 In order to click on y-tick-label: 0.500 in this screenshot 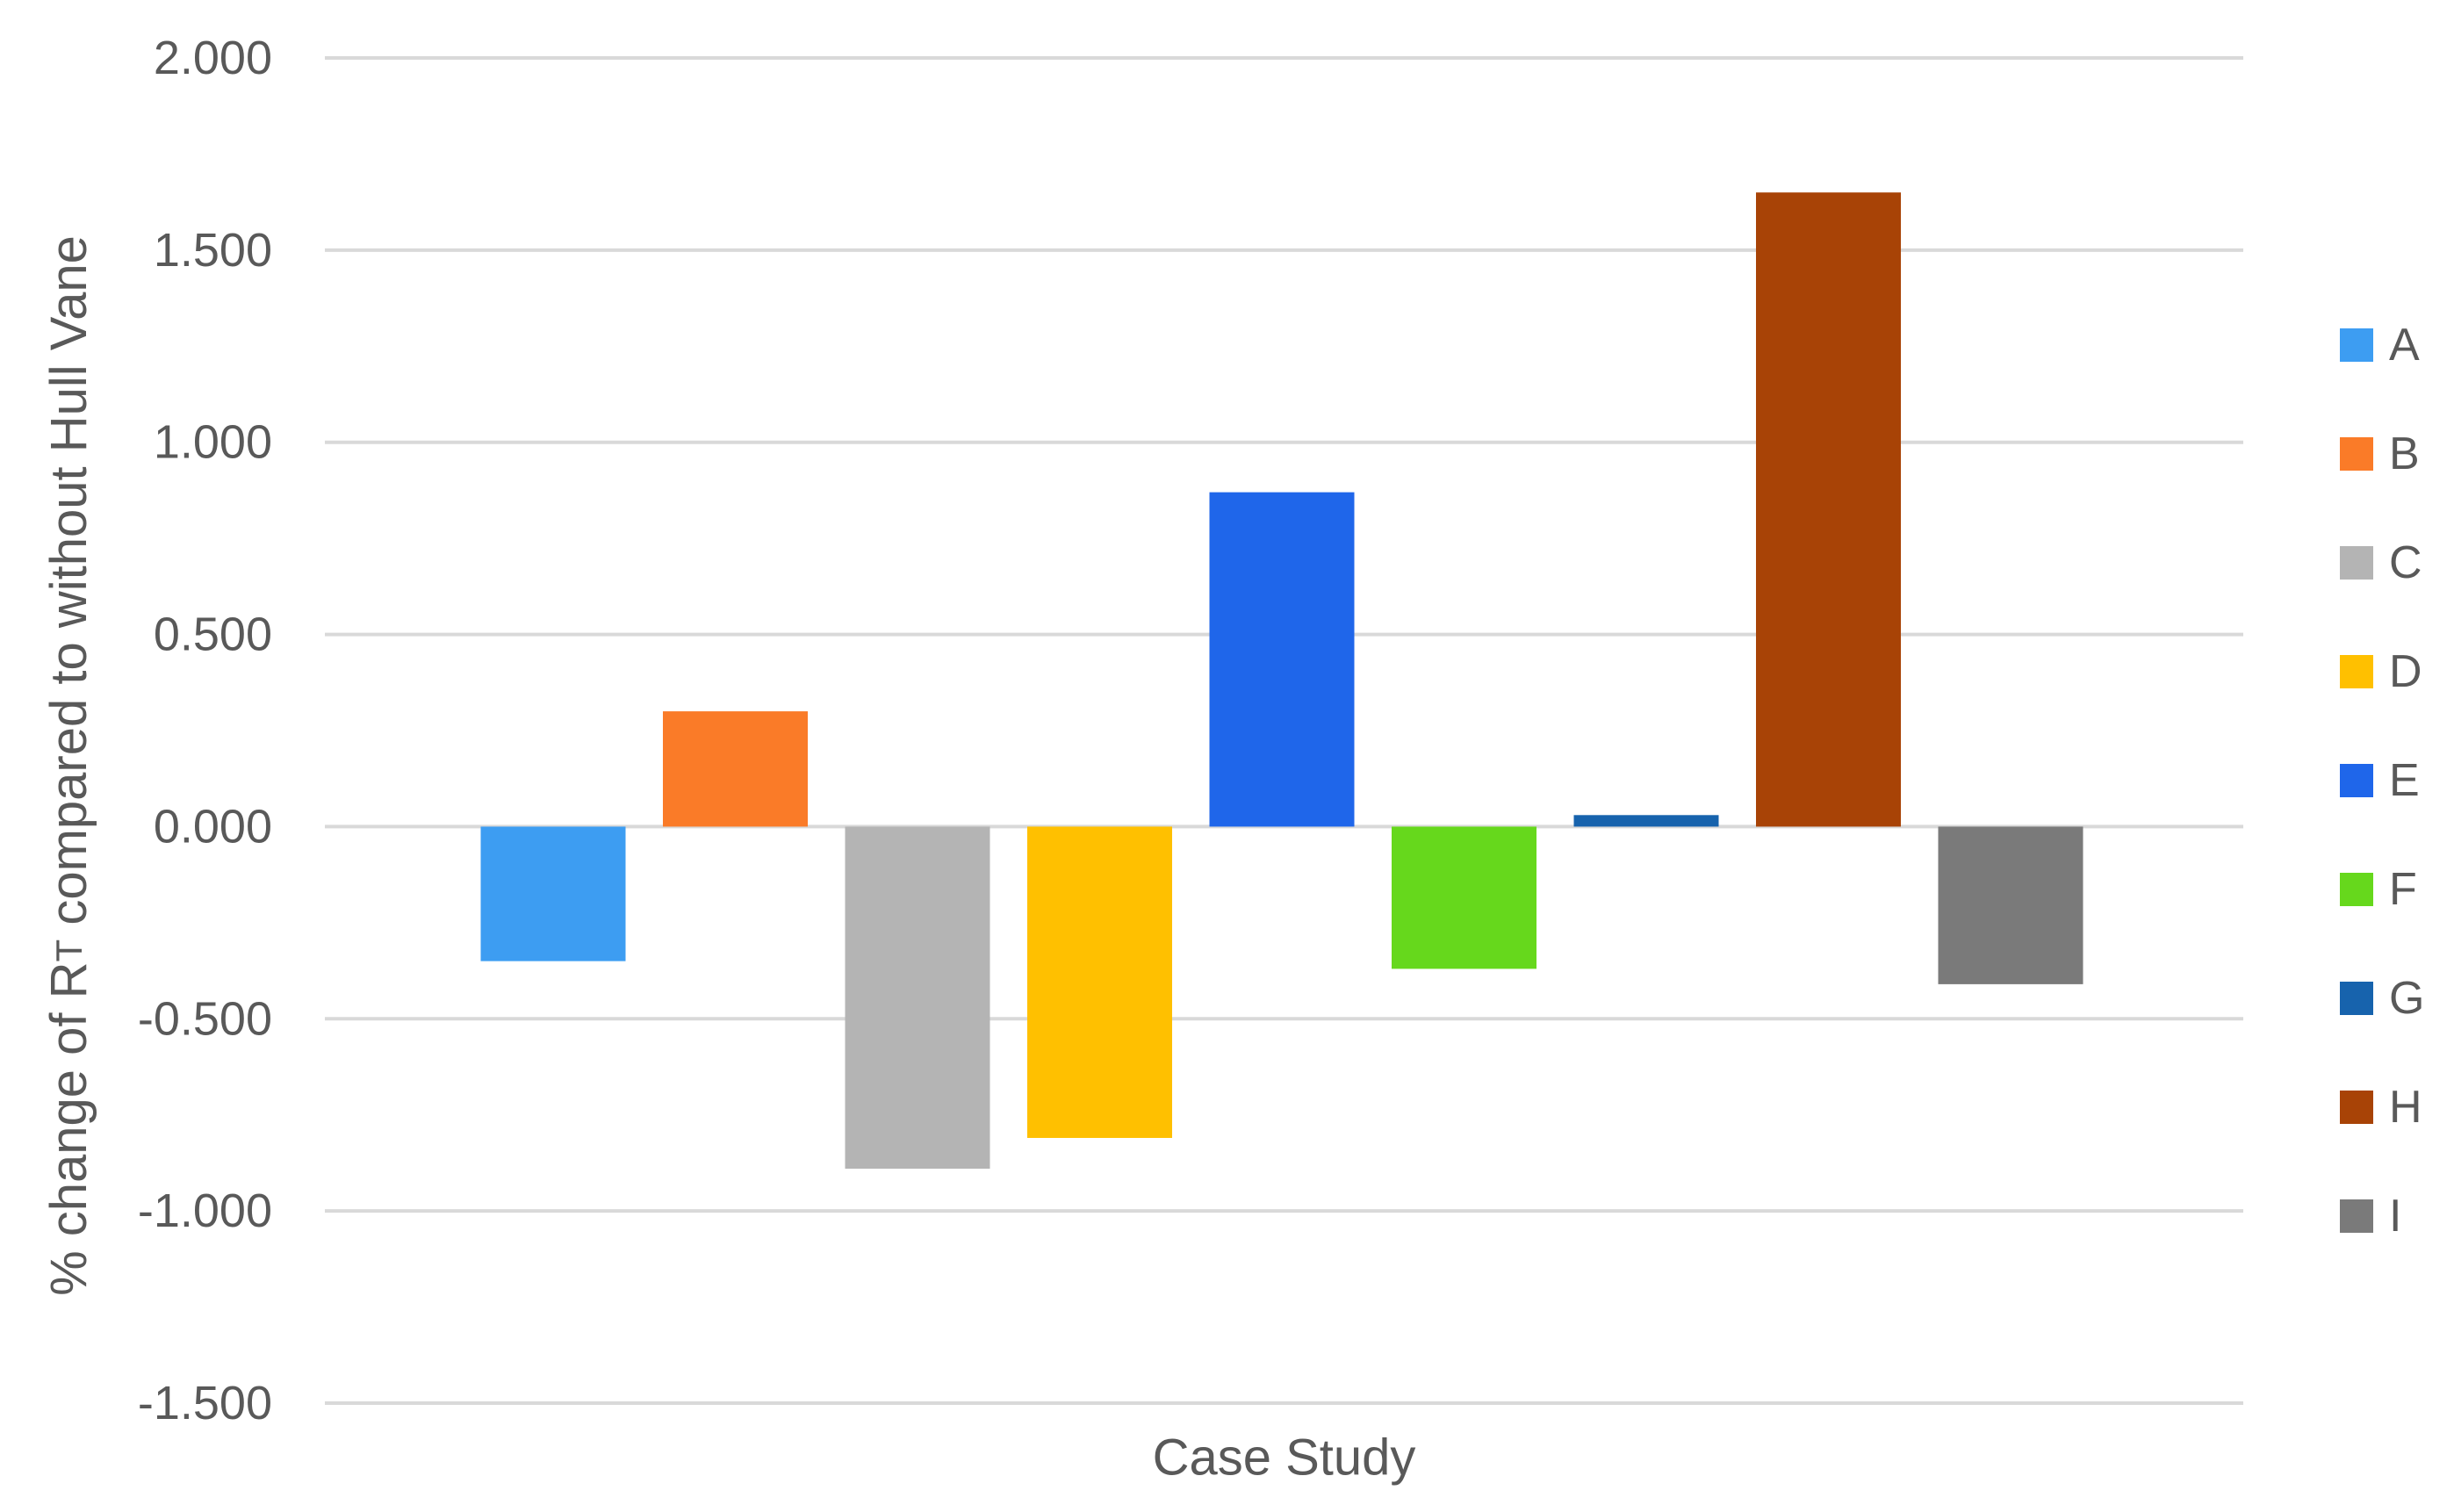, I will do `click(213, 634)`.